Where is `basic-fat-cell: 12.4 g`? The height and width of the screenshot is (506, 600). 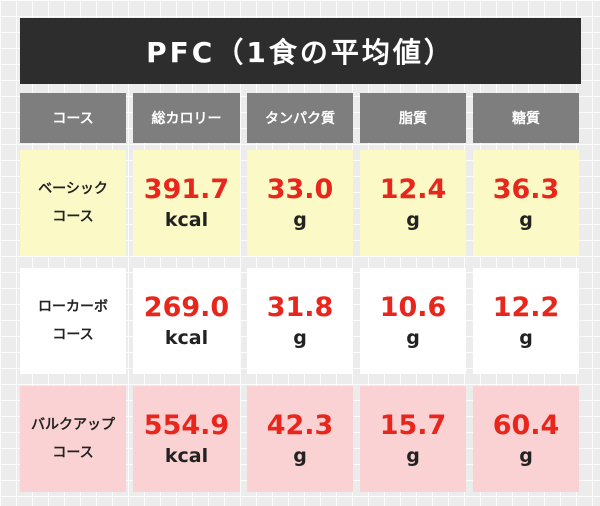 basic-fat-cell: 12.4 g is located at coordinates (413, 203).